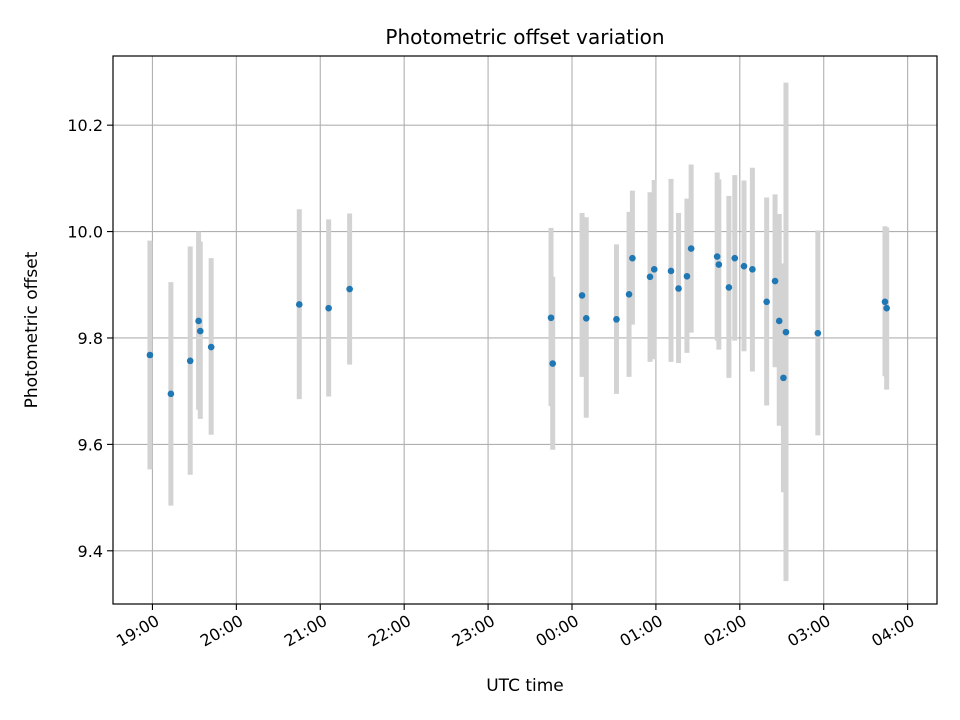 This screenshot has width=960, height=720. Describe the element at coordinates (524, 37) in the screenshot. I see `chart-title: Photometric offset variation` at that location.